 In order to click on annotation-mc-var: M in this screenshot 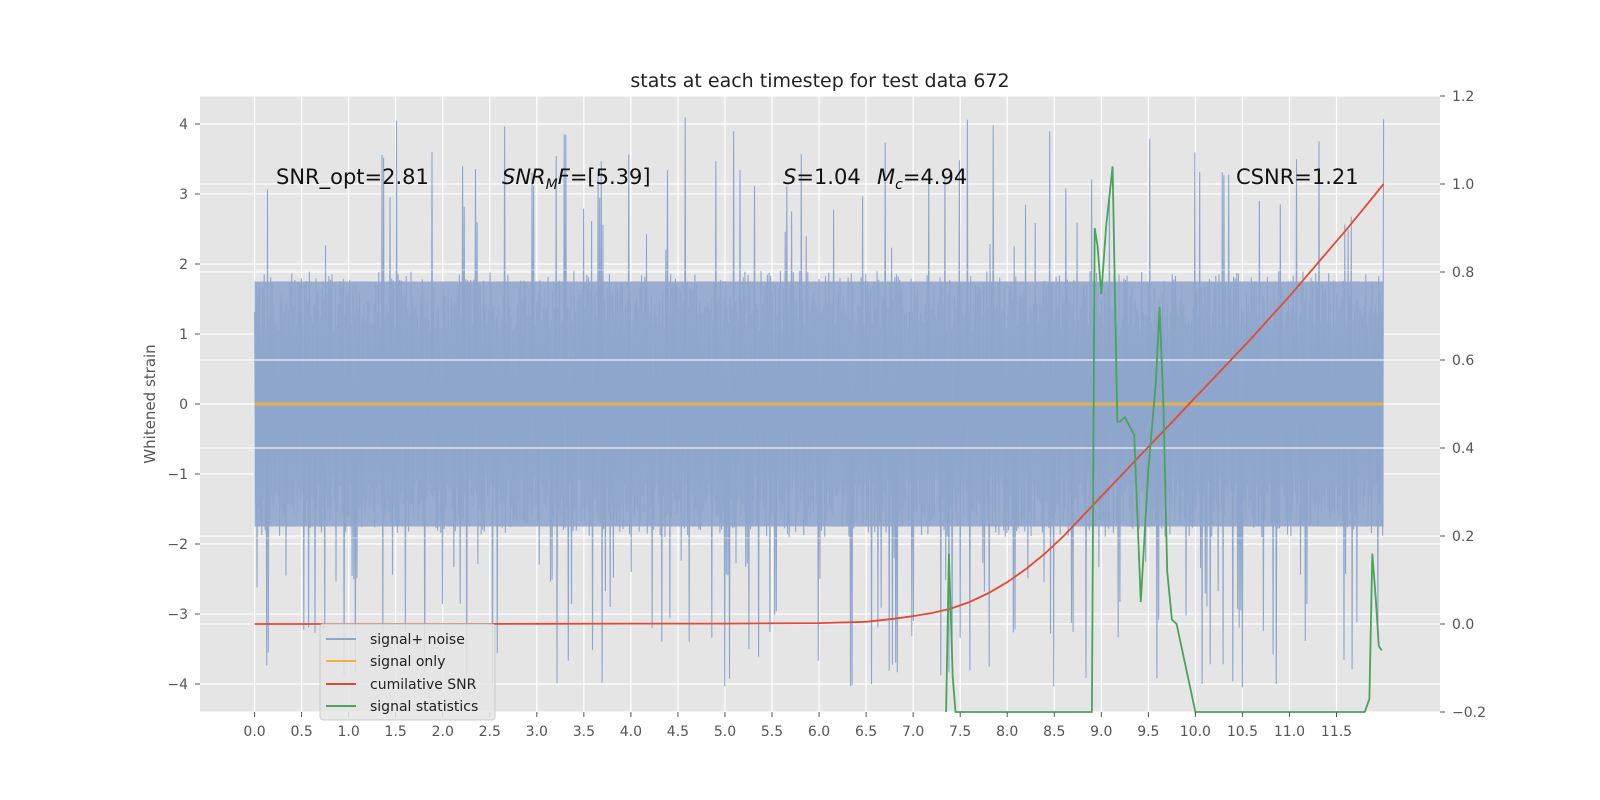, I will do `click(886, 177)`.